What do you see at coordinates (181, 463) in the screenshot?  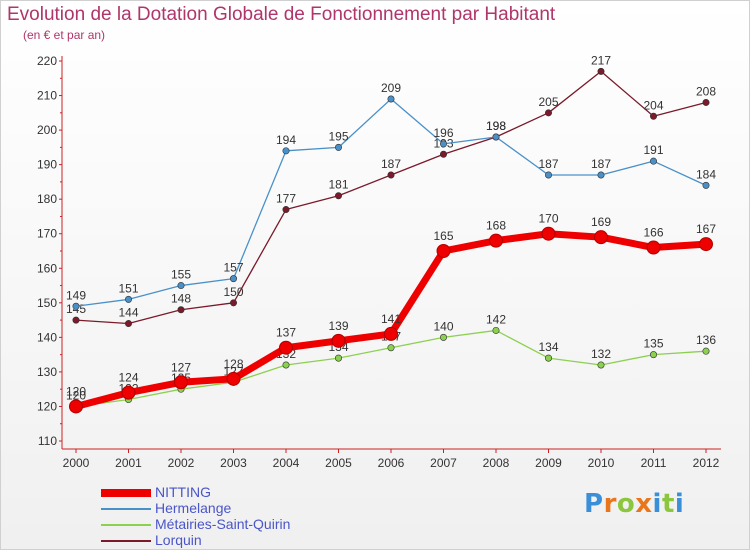 I see `x-tick-label: 2002` at bounding box center [181, 463].